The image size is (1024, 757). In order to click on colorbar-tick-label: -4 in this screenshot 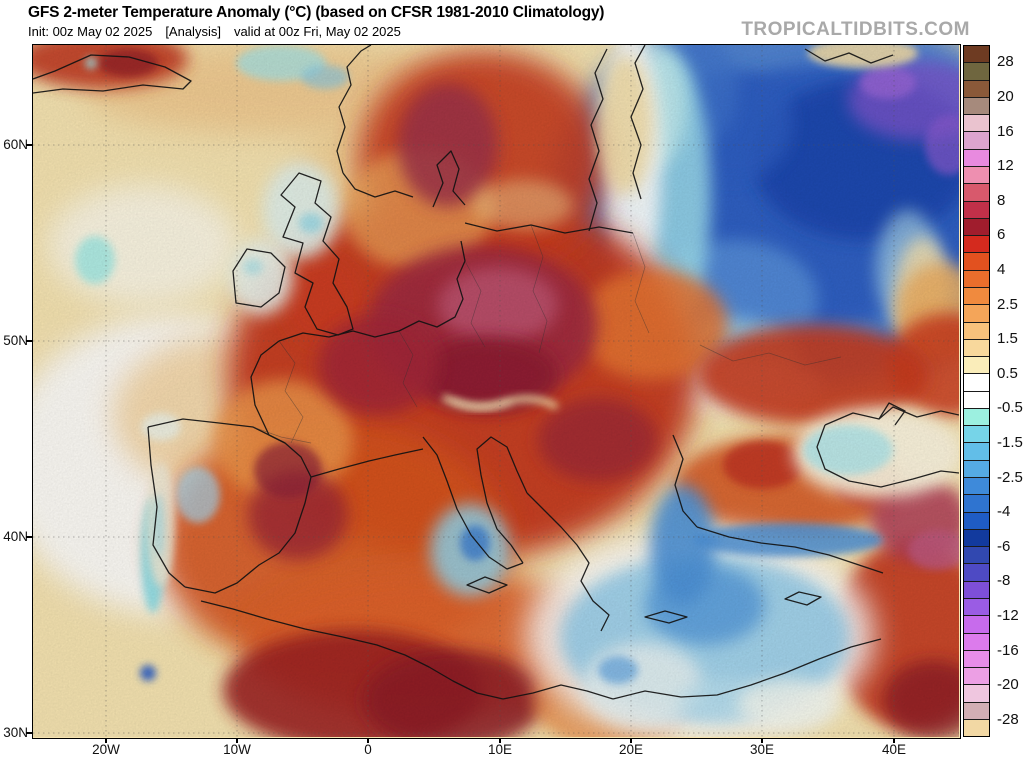, I will do `click(1004, 512)`.